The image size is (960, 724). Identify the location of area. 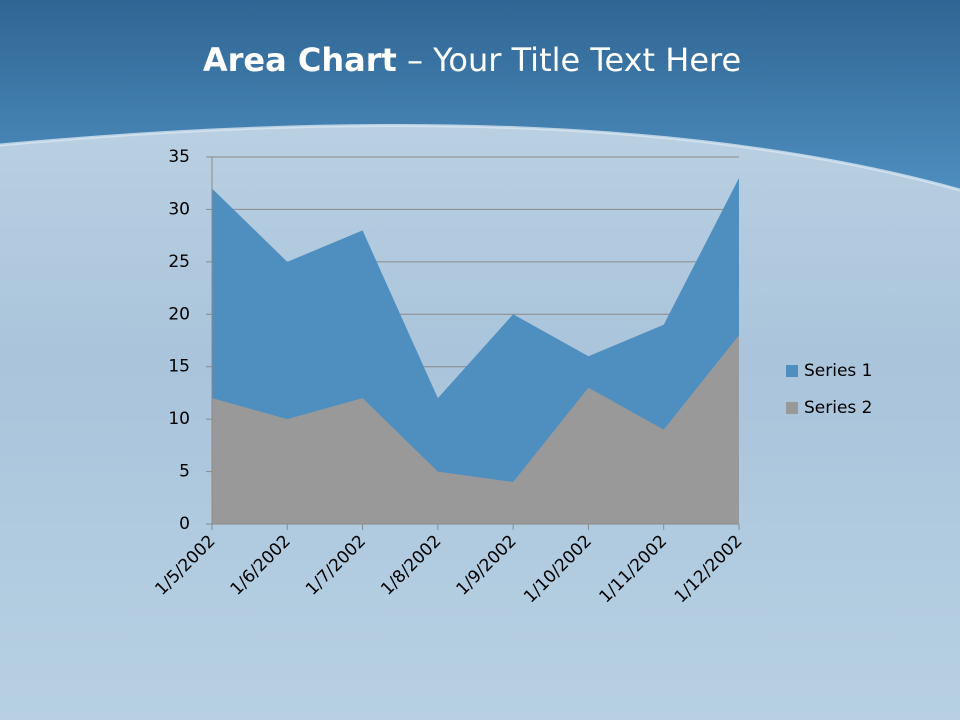
(475, 429).